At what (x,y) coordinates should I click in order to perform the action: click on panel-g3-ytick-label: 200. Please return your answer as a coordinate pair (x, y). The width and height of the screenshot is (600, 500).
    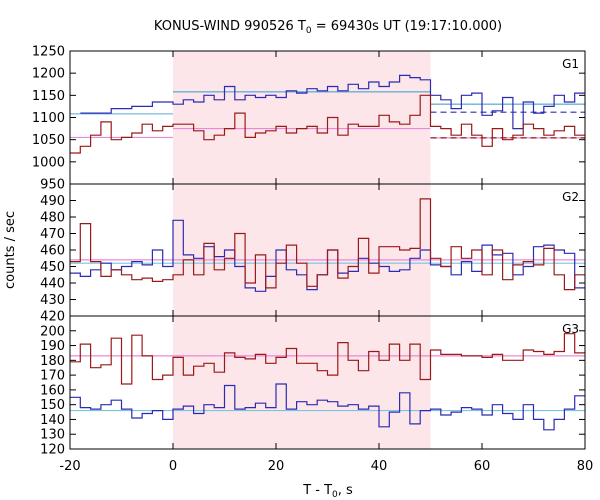
    Looking at the image, I should click on (52, 331).